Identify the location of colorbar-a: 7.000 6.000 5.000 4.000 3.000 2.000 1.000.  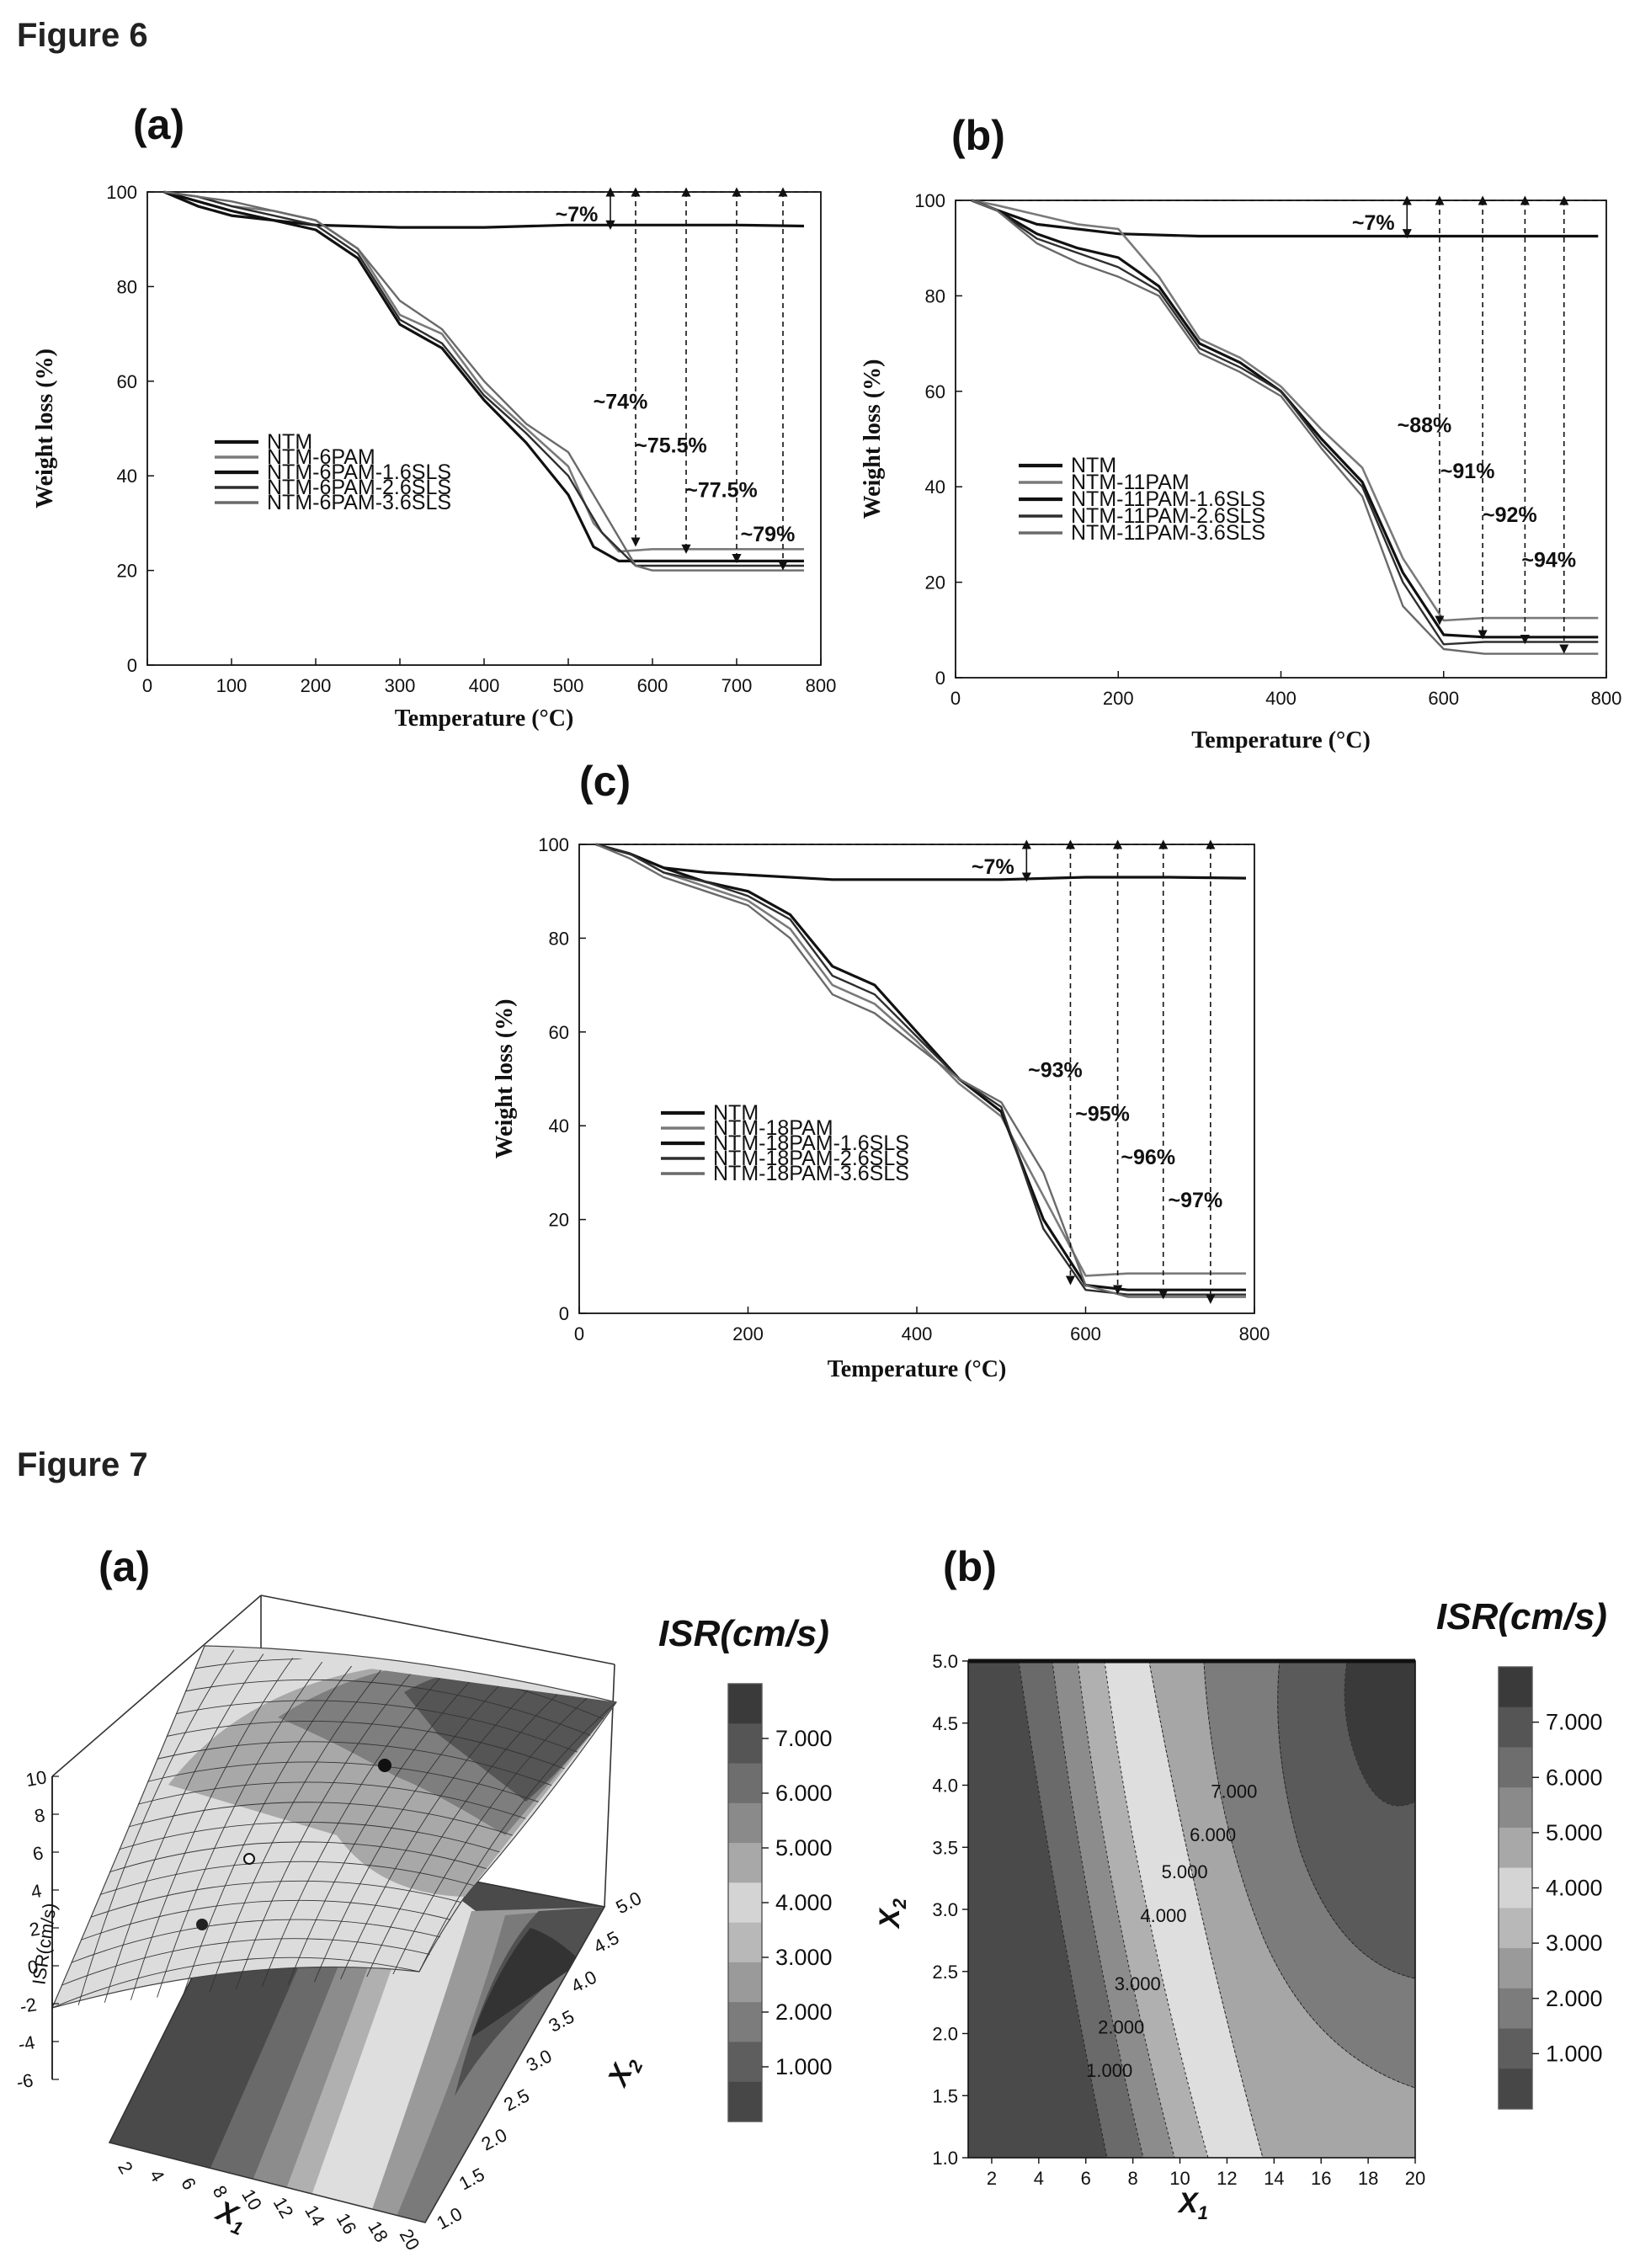
(780, 1902).